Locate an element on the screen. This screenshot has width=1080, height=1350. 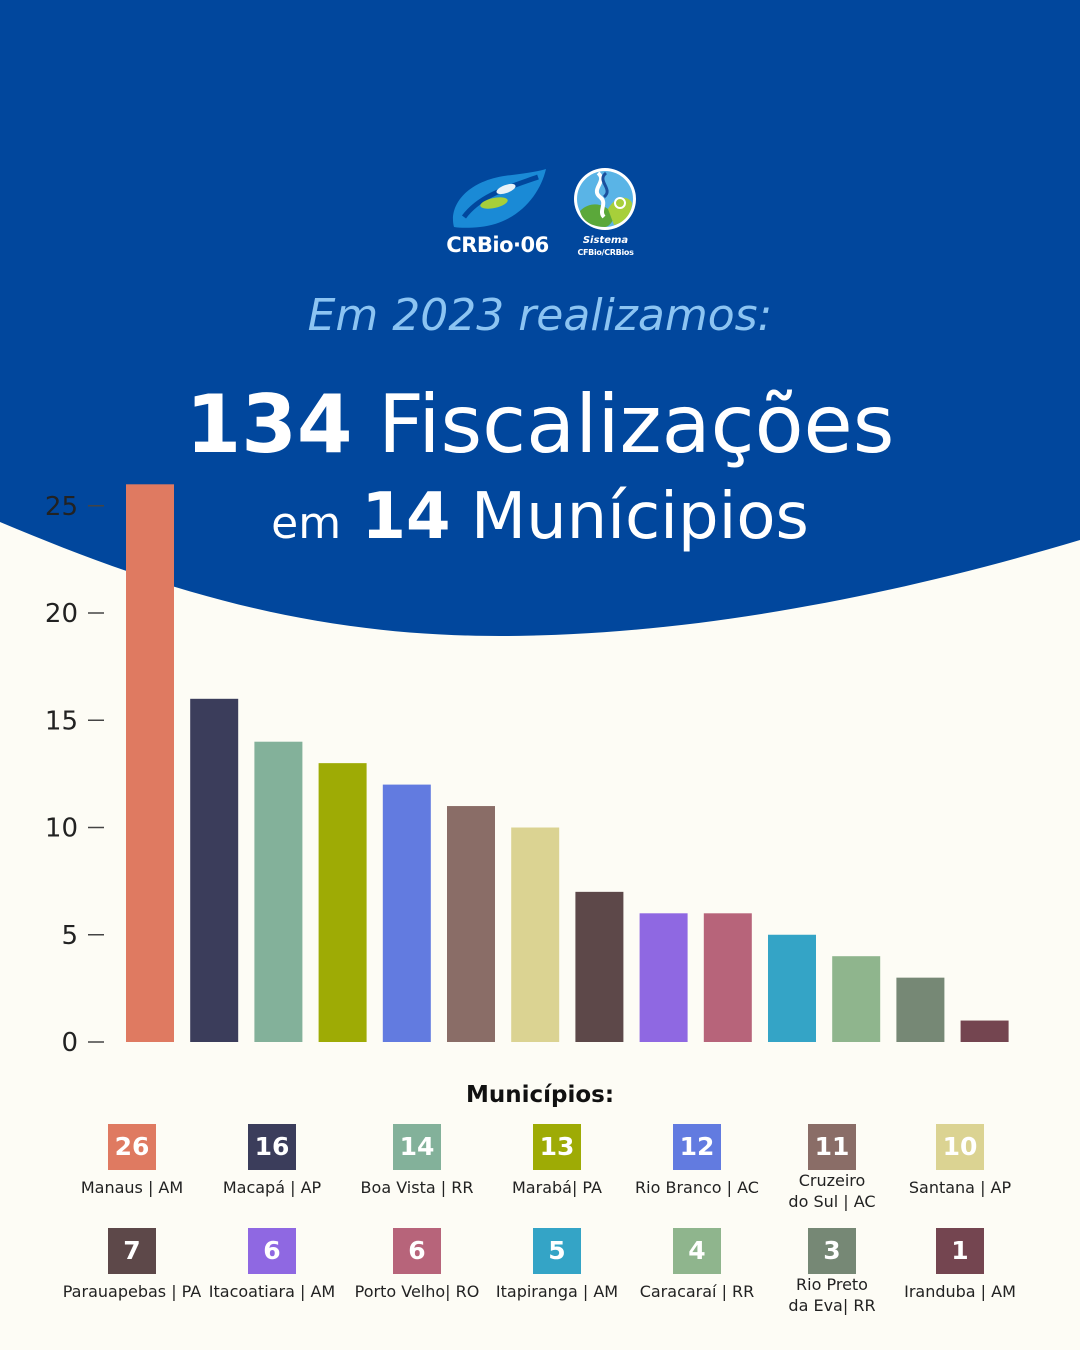
legend-item: 1 Iranduba | AM is located at coordinates (960, 1265).